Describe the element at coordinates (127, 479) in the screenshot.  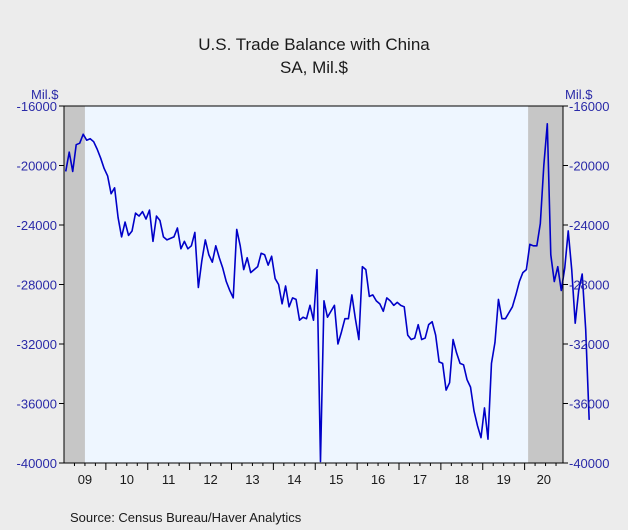
I see `x-tick-label: 10` at that location.